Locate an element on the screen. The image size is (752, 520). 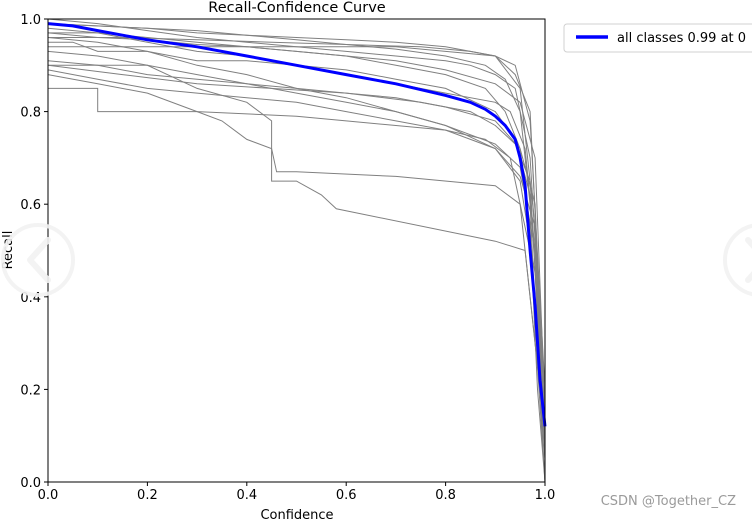
x-tick-label: 0.0 is located at coordinates (48, 495).